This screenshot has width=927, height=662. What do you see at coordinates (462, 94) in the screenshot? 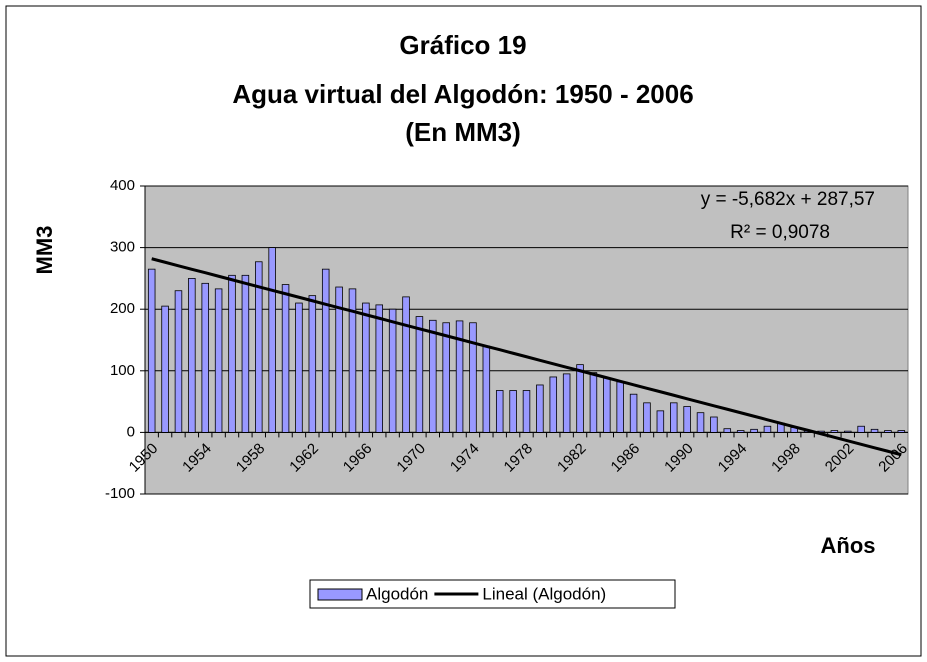
I see `chart-title: Agua virtual del Algodón: 1950 - 2006` at bounding box center [462, 94].